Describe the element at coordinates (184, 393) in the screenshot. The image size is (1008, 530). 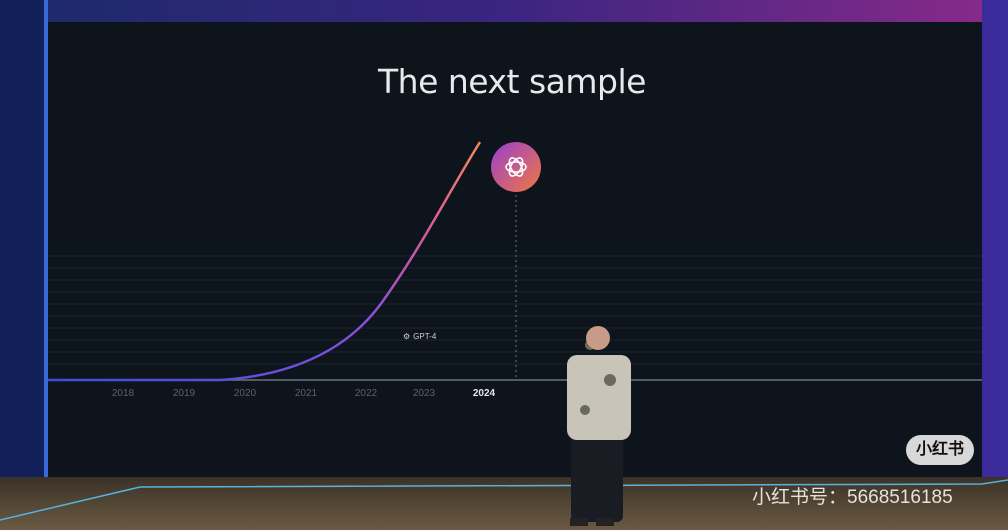
I see `year-label: 2019` at that location.